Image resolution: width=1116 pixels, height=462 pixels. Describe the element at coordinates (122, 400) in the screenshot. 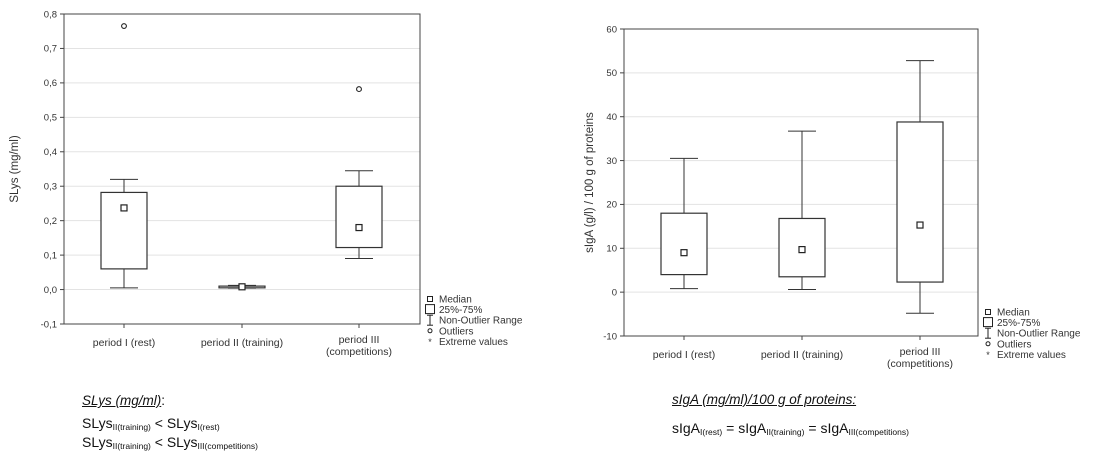

I see `slys-notes-heading: SLys (mg/ml)` at that location.